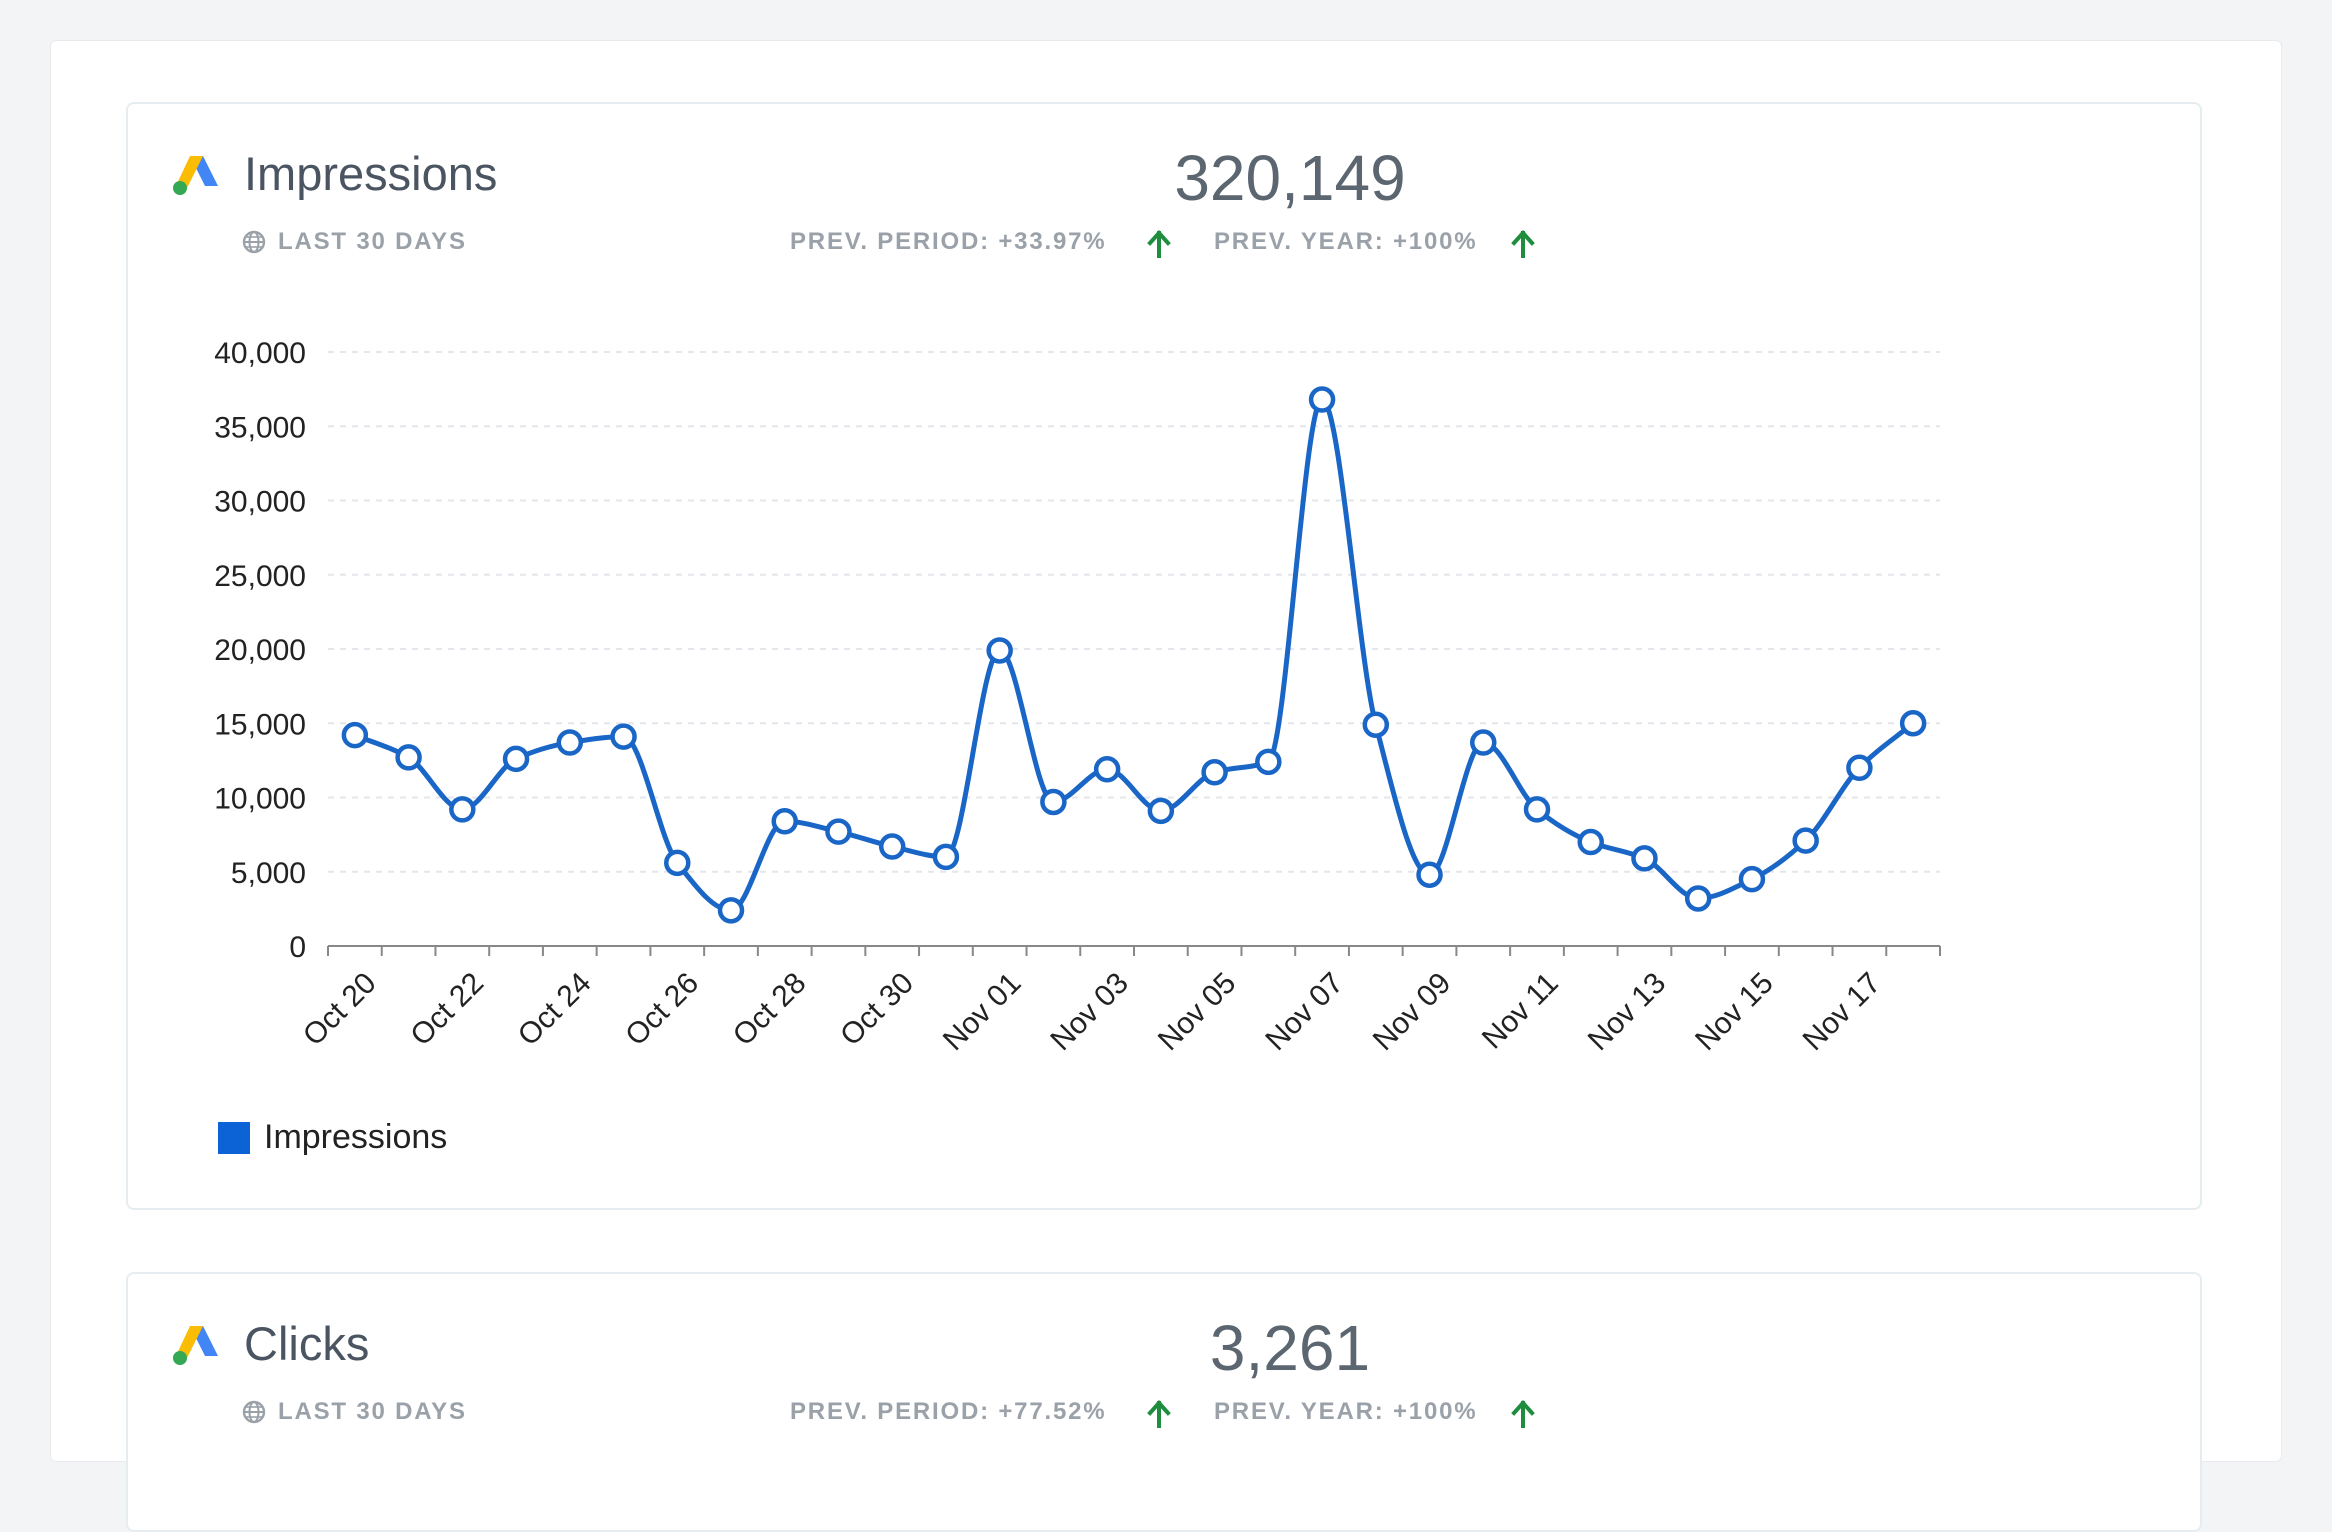 Image resolution: width=2332 pixels, height=1532 pixels. Describe the element at coordinates (447, 1009) in the screenshot. I see `x-tick-label: Oct 22` at that location.